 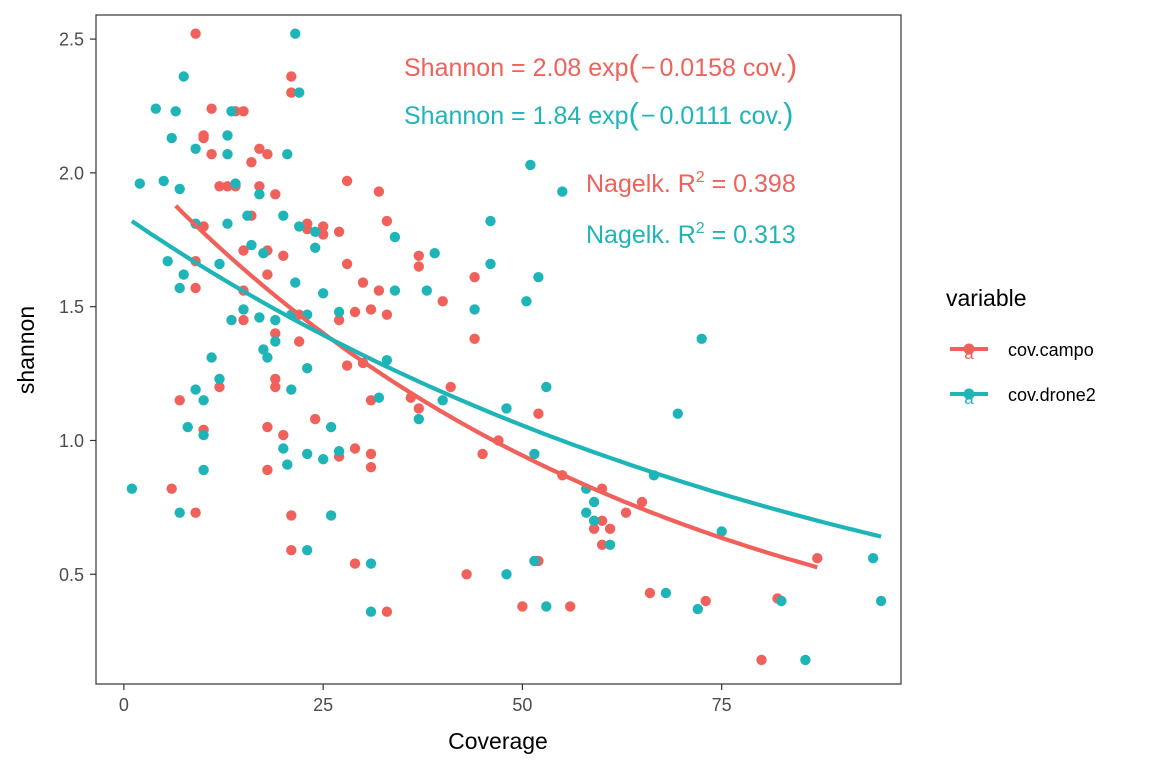 What do you see at coordinates (323, 705) in the screenshot?
I see `x-tick-label-1: 25` at bounding box center [323, 705].